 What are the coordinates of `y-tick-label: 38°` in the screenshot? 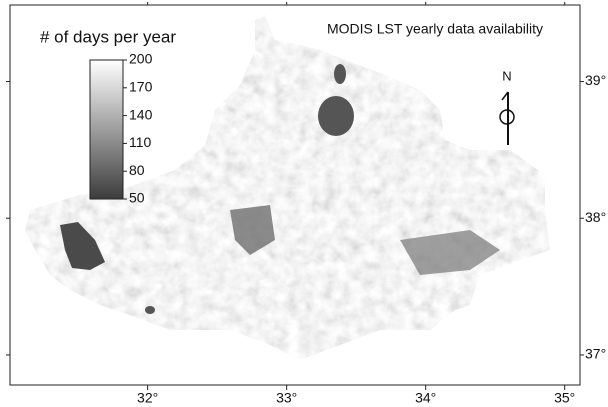 It's located at (595, 217).